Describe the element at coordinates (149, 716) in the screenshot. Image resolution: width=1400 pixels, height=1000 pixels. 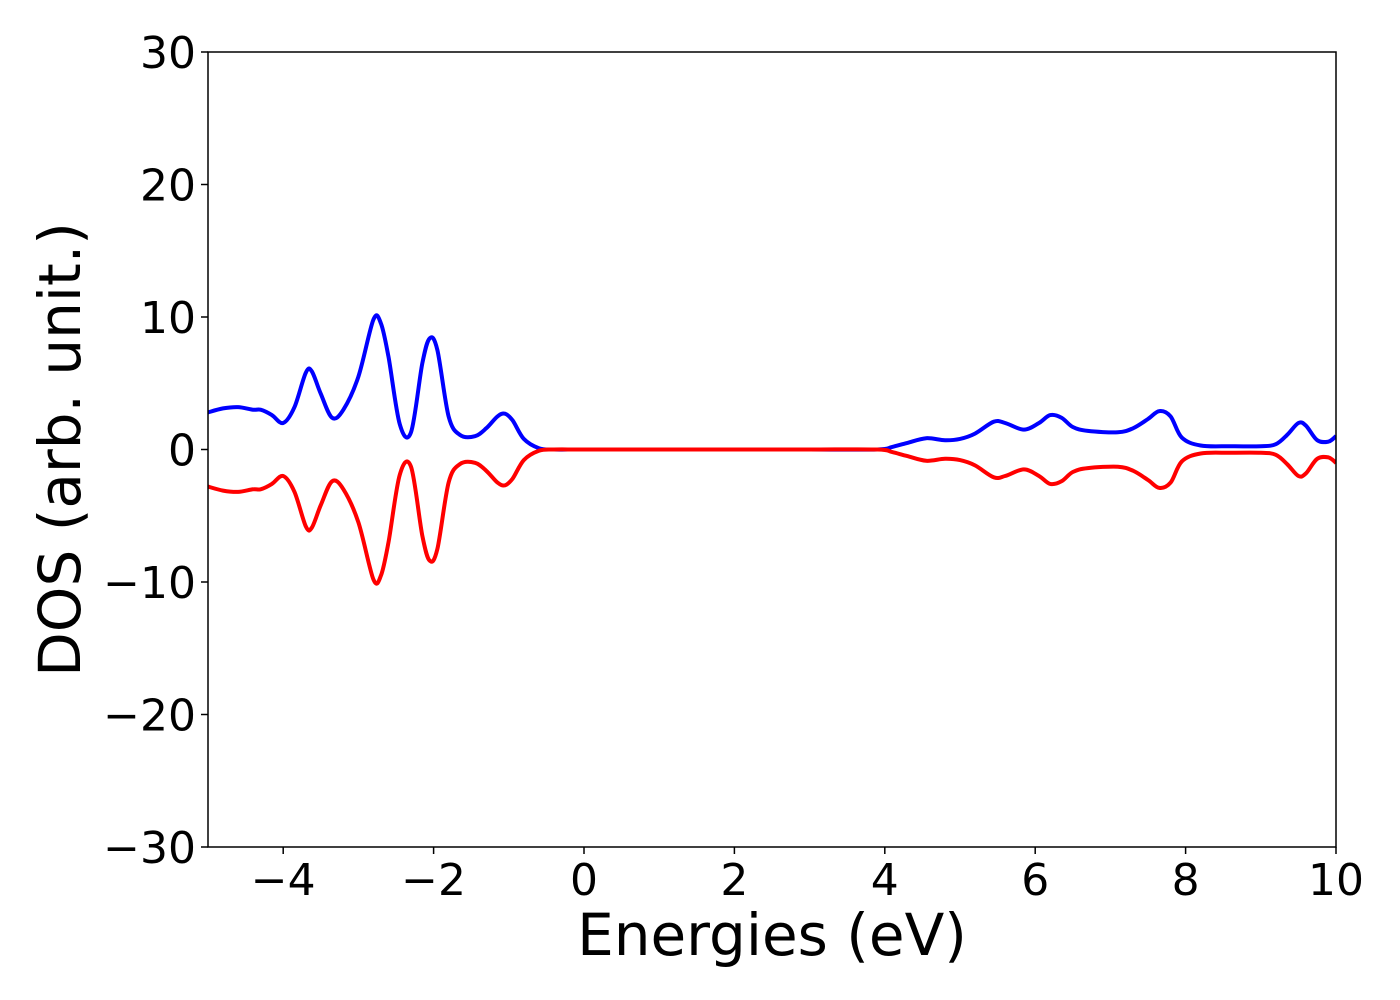
I see `y-tick-label: −20` at that location.